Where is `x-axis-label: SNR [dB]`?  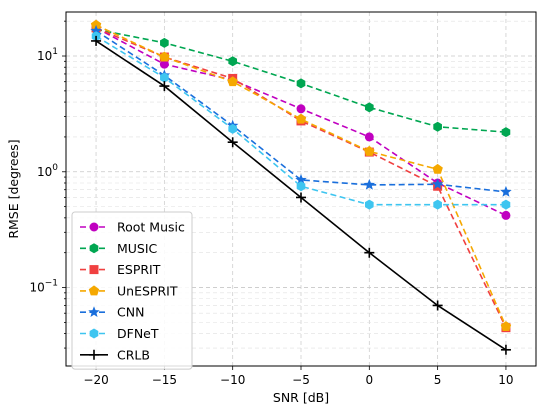 x-axis-label: SNR [dB] is located at coordinates (301, 397).